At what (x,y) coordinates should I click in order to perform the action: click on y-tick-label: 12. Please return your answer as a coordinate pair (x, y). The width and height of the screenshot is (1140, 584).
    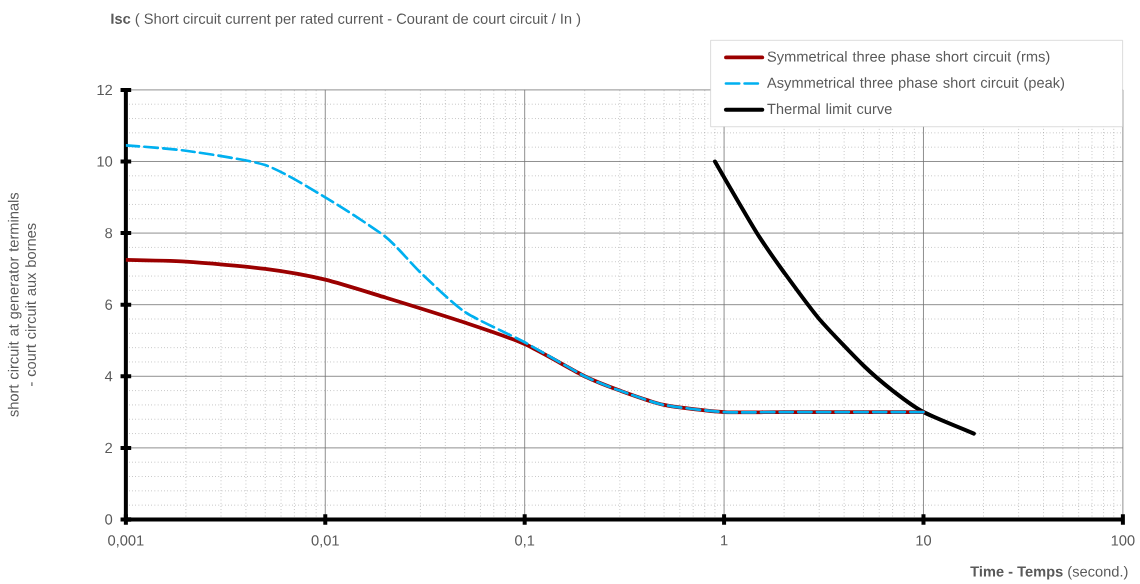
    Looking at the image, I should click on (104, 89).